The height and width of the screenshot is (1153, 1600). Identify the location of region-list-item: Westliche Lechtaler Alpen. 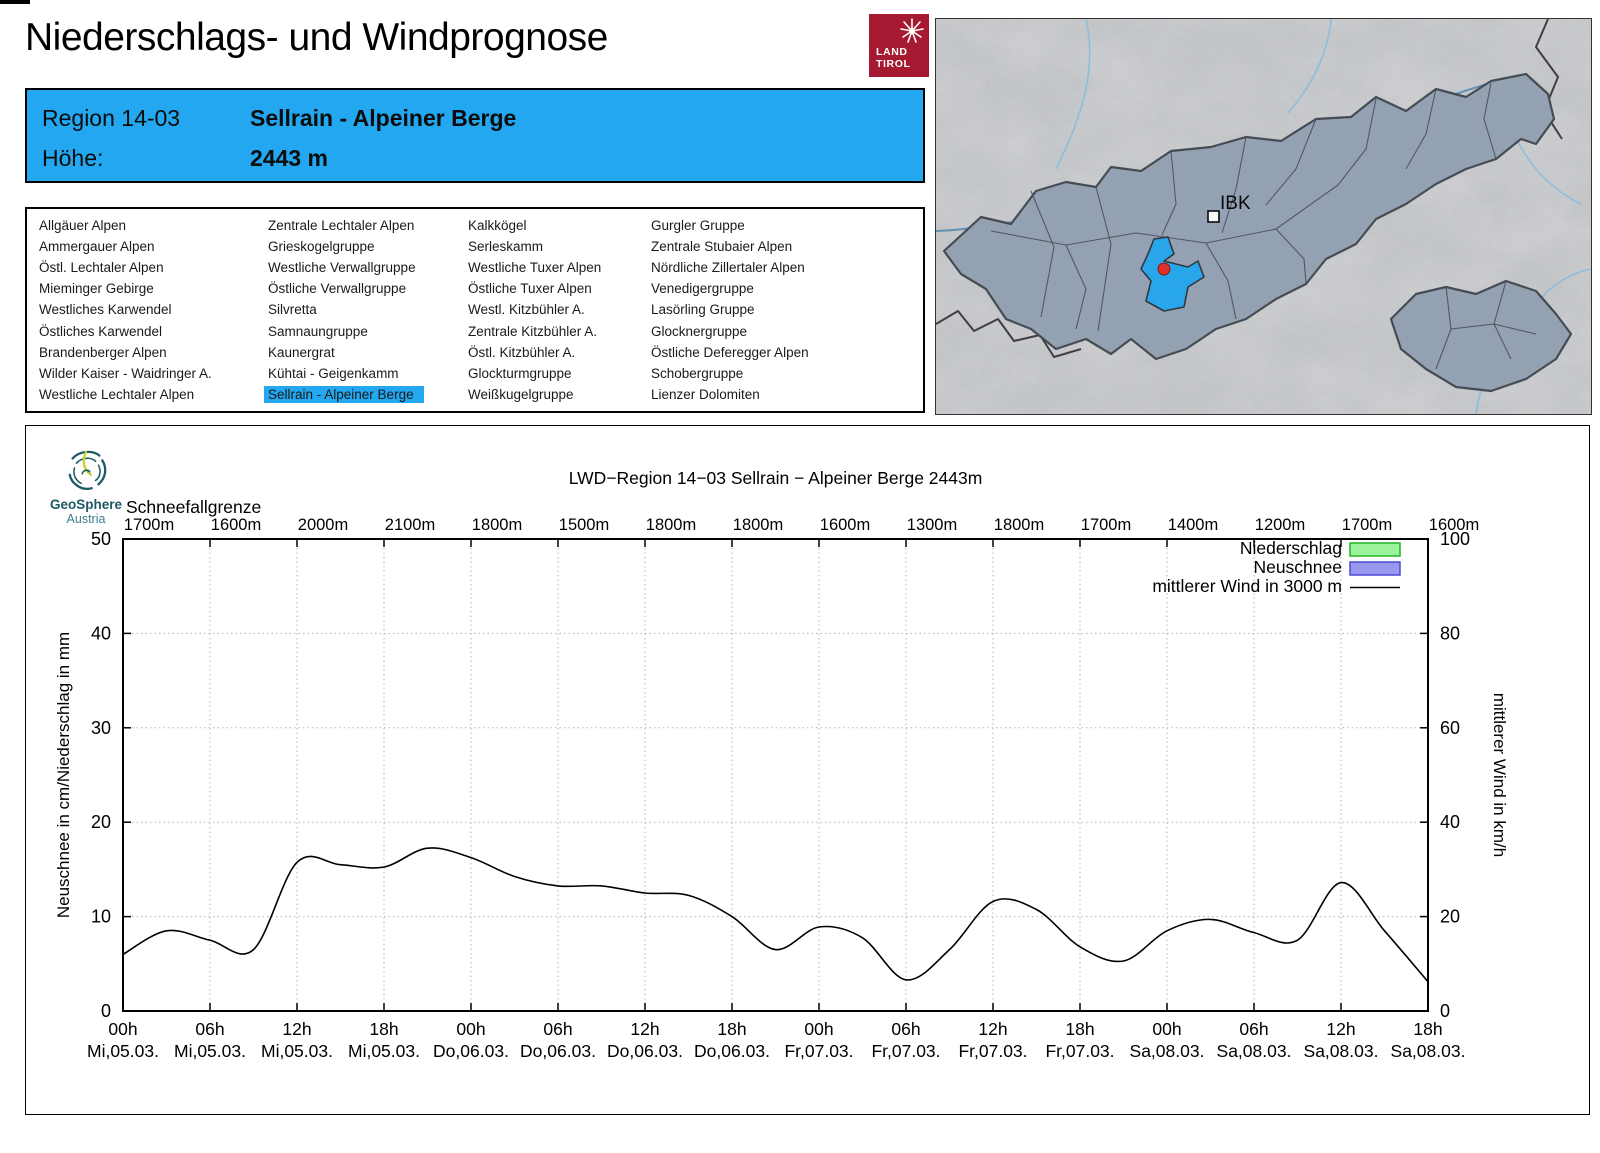
(117, 394).